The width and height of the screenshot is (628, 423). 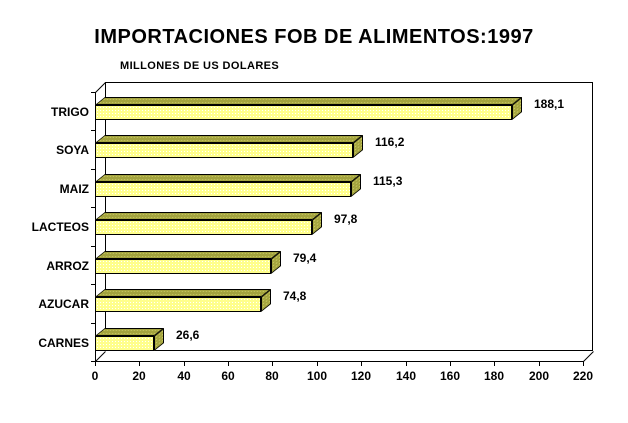 What do you see at coordinates (63, 304) in the screenshot?
I see `category-label: AZUCAR` at bounding box center [63, 304].